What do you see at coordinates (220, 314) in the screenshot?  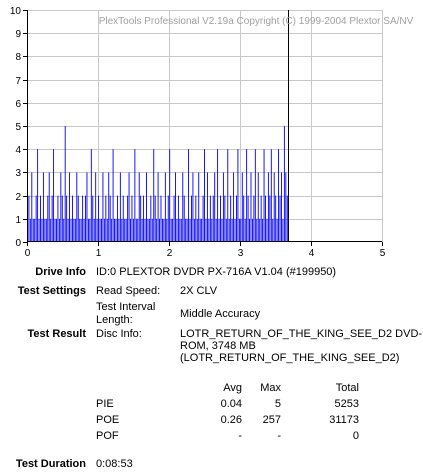 I see `interval-value: Middle Accuracy` at bounding box center [220, 314].